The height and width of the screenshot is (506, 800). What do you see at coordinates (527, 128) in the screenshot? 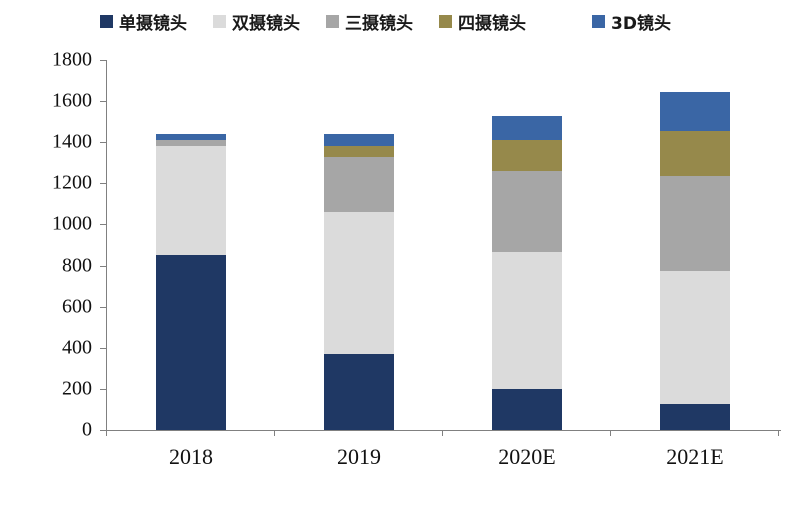
I see `bar-segment-2020E-3D镜头` at bounding box center [527, 128].